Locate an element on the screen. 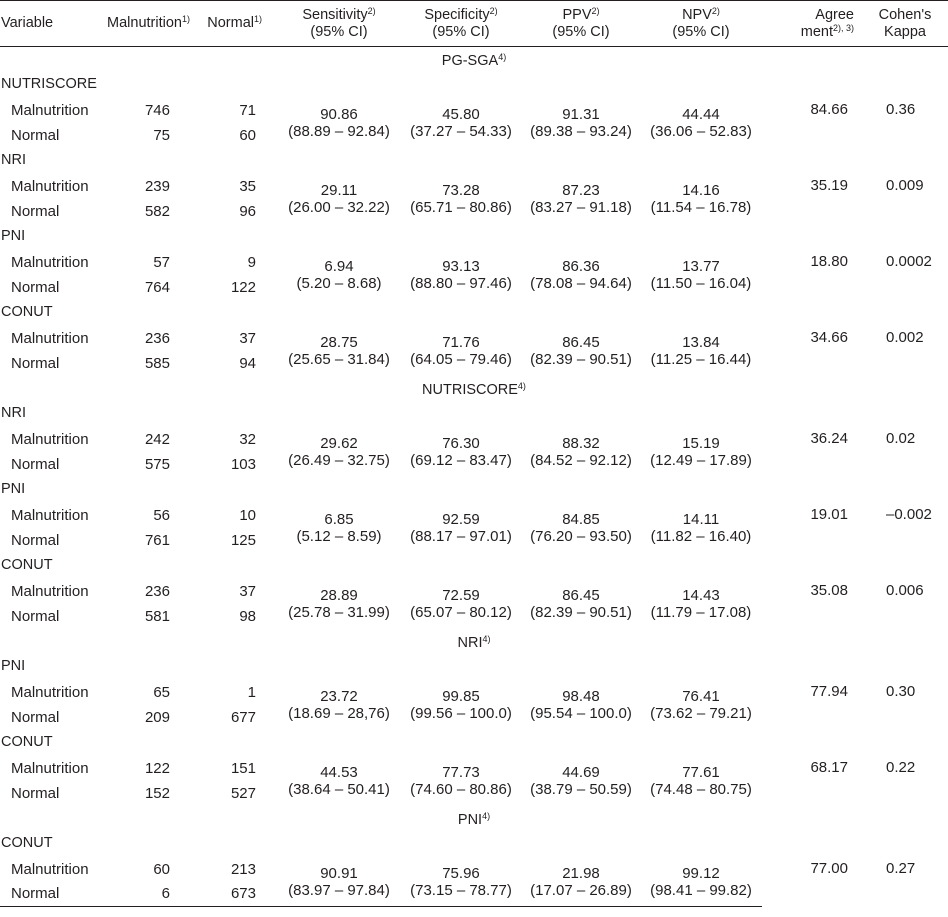 This screenshot has width=948, height=917. cell-normal-count: 98 is located at coordinates (247, 616).